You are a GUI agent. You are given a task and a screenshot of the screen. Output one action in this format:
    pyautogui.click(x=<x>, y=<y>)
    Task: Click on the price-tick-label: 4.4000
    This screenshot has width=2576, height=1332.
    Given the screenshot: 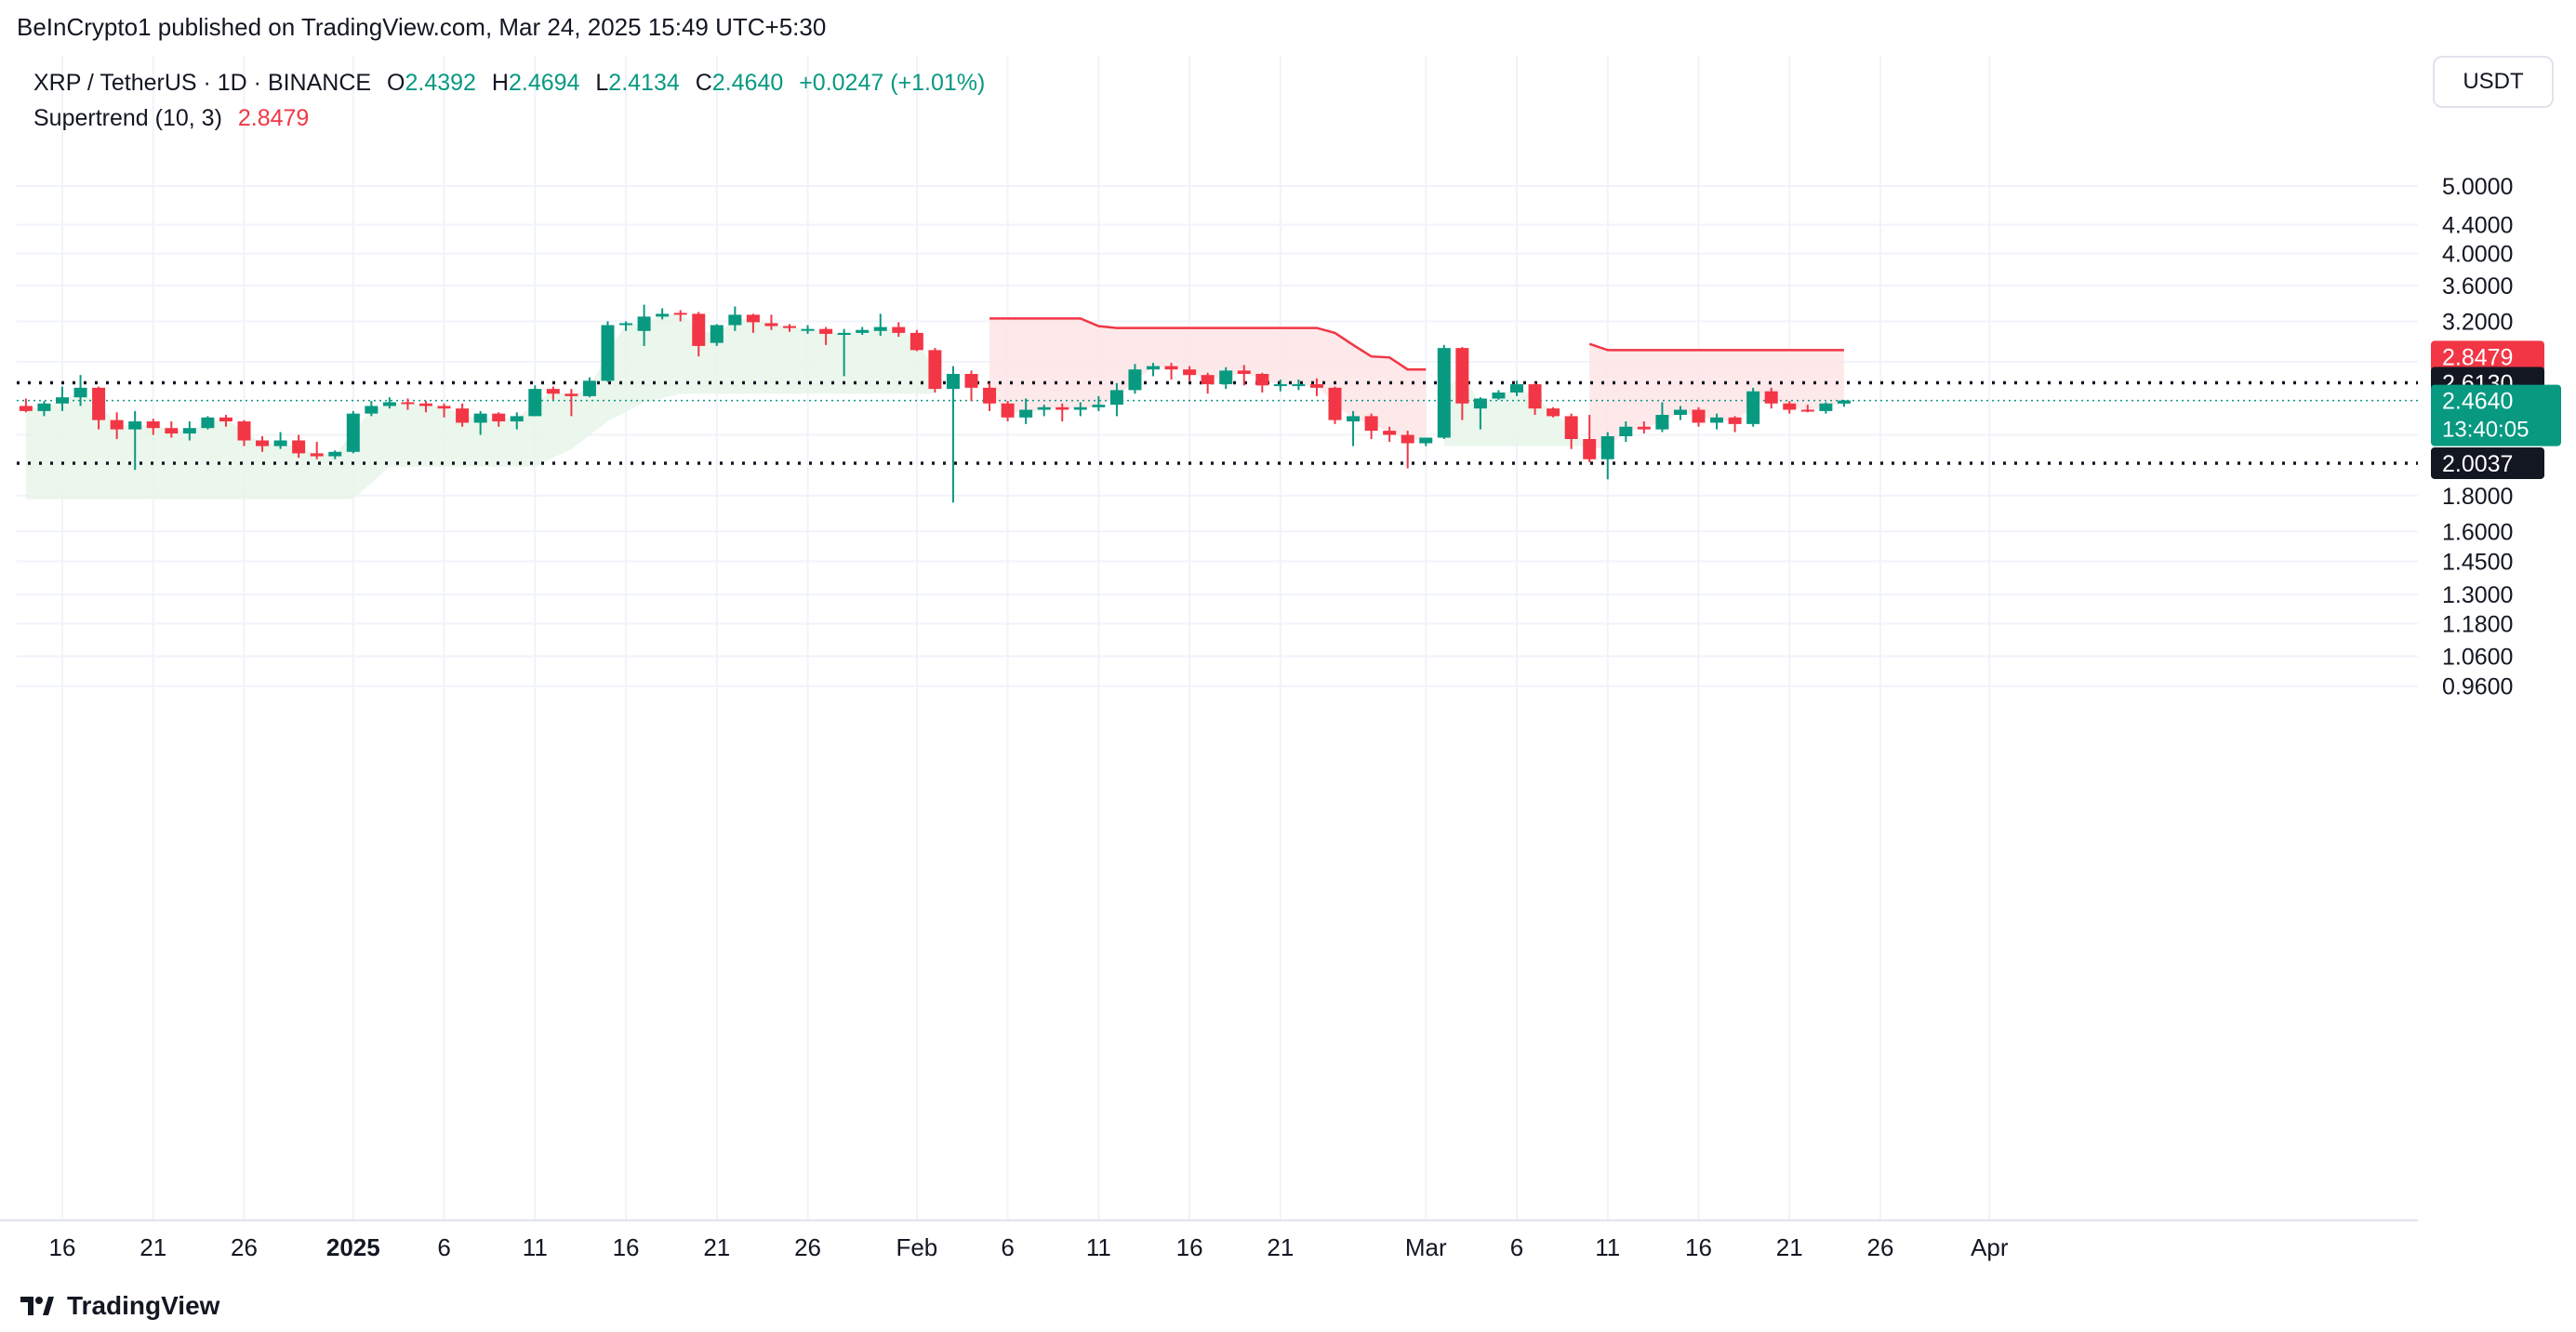 What is the action you would take?
    pyautogui.click(x=2477, y=226)
    